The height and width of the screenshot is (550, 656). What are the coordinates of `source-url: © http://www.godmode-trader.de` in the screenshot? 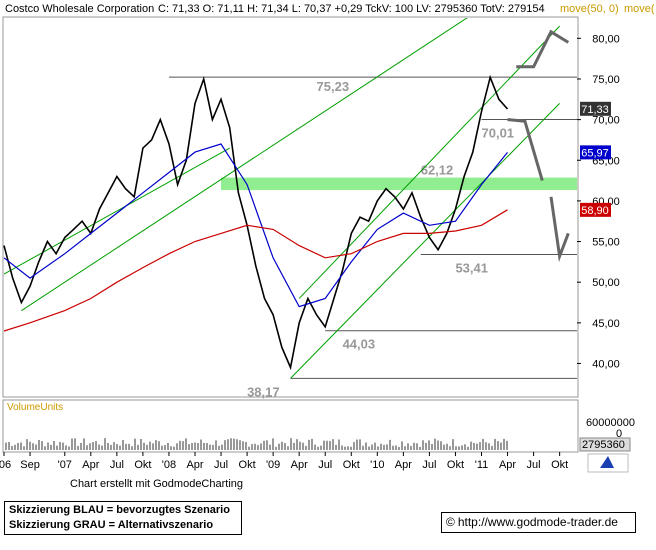 It's located at (538, 522).